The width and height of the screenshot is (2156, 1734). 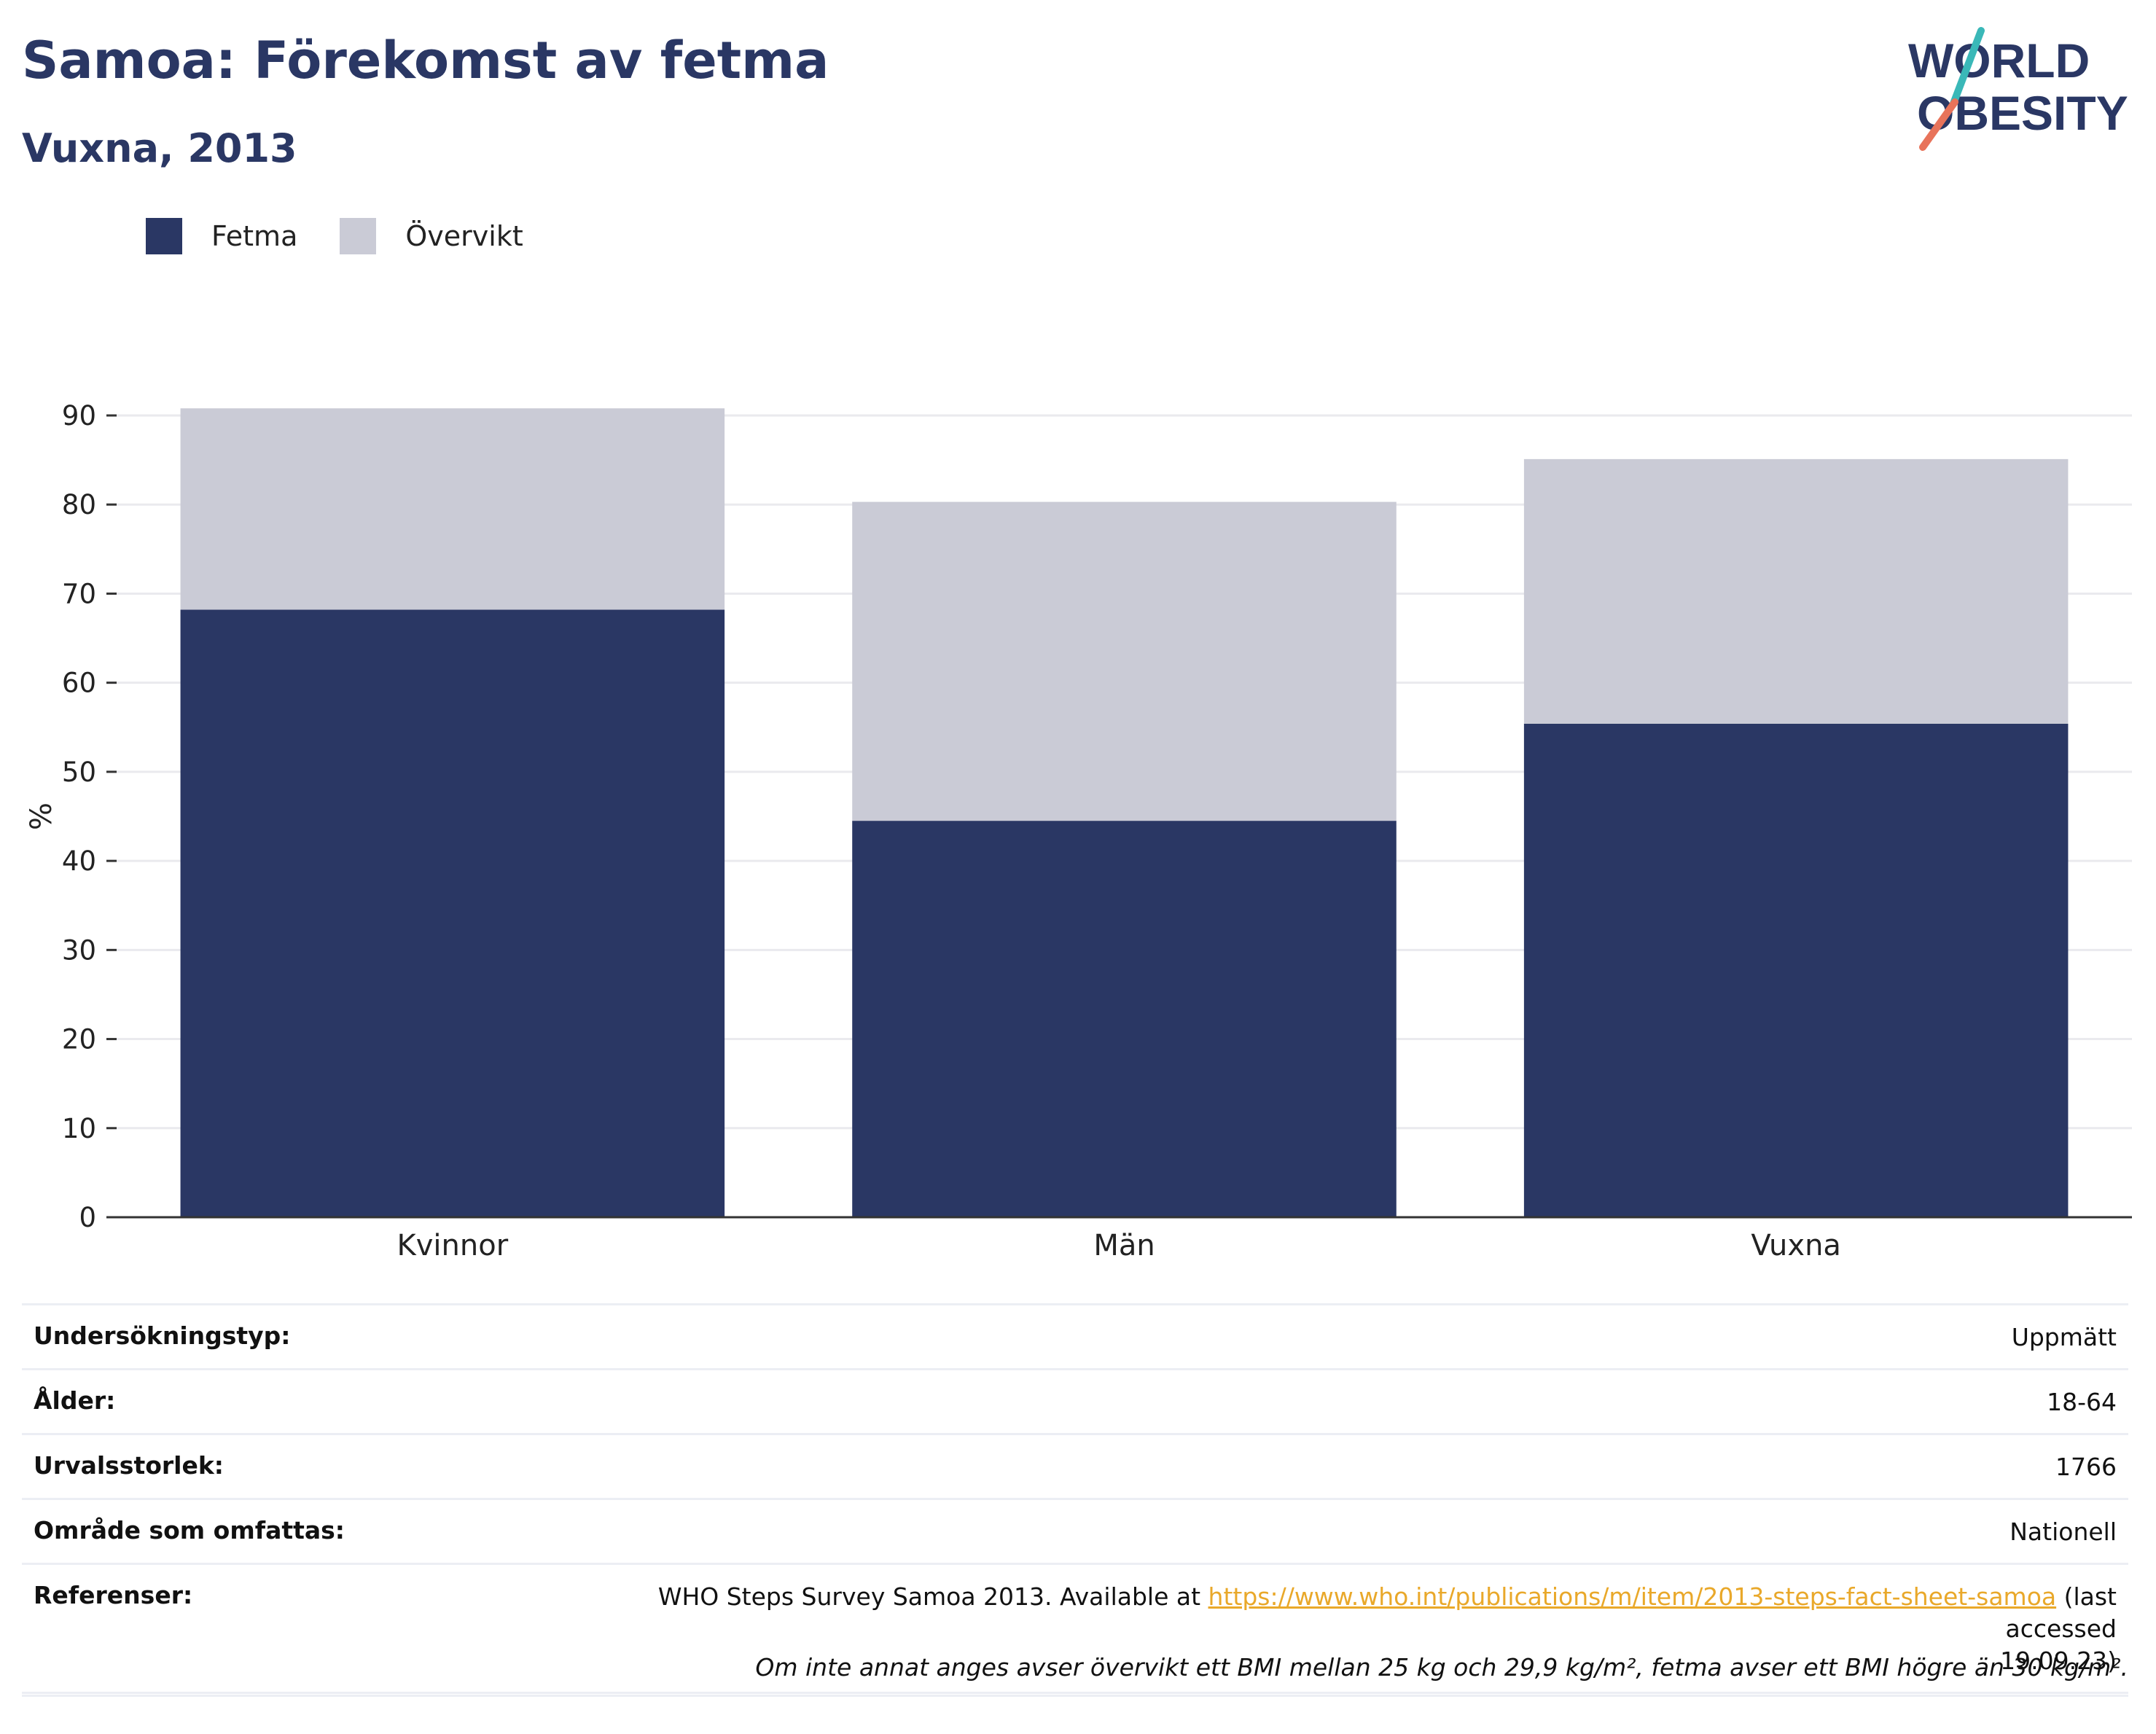 I want to click on legend-item-overvikt: Övervikt, so click(x=432, y=236).